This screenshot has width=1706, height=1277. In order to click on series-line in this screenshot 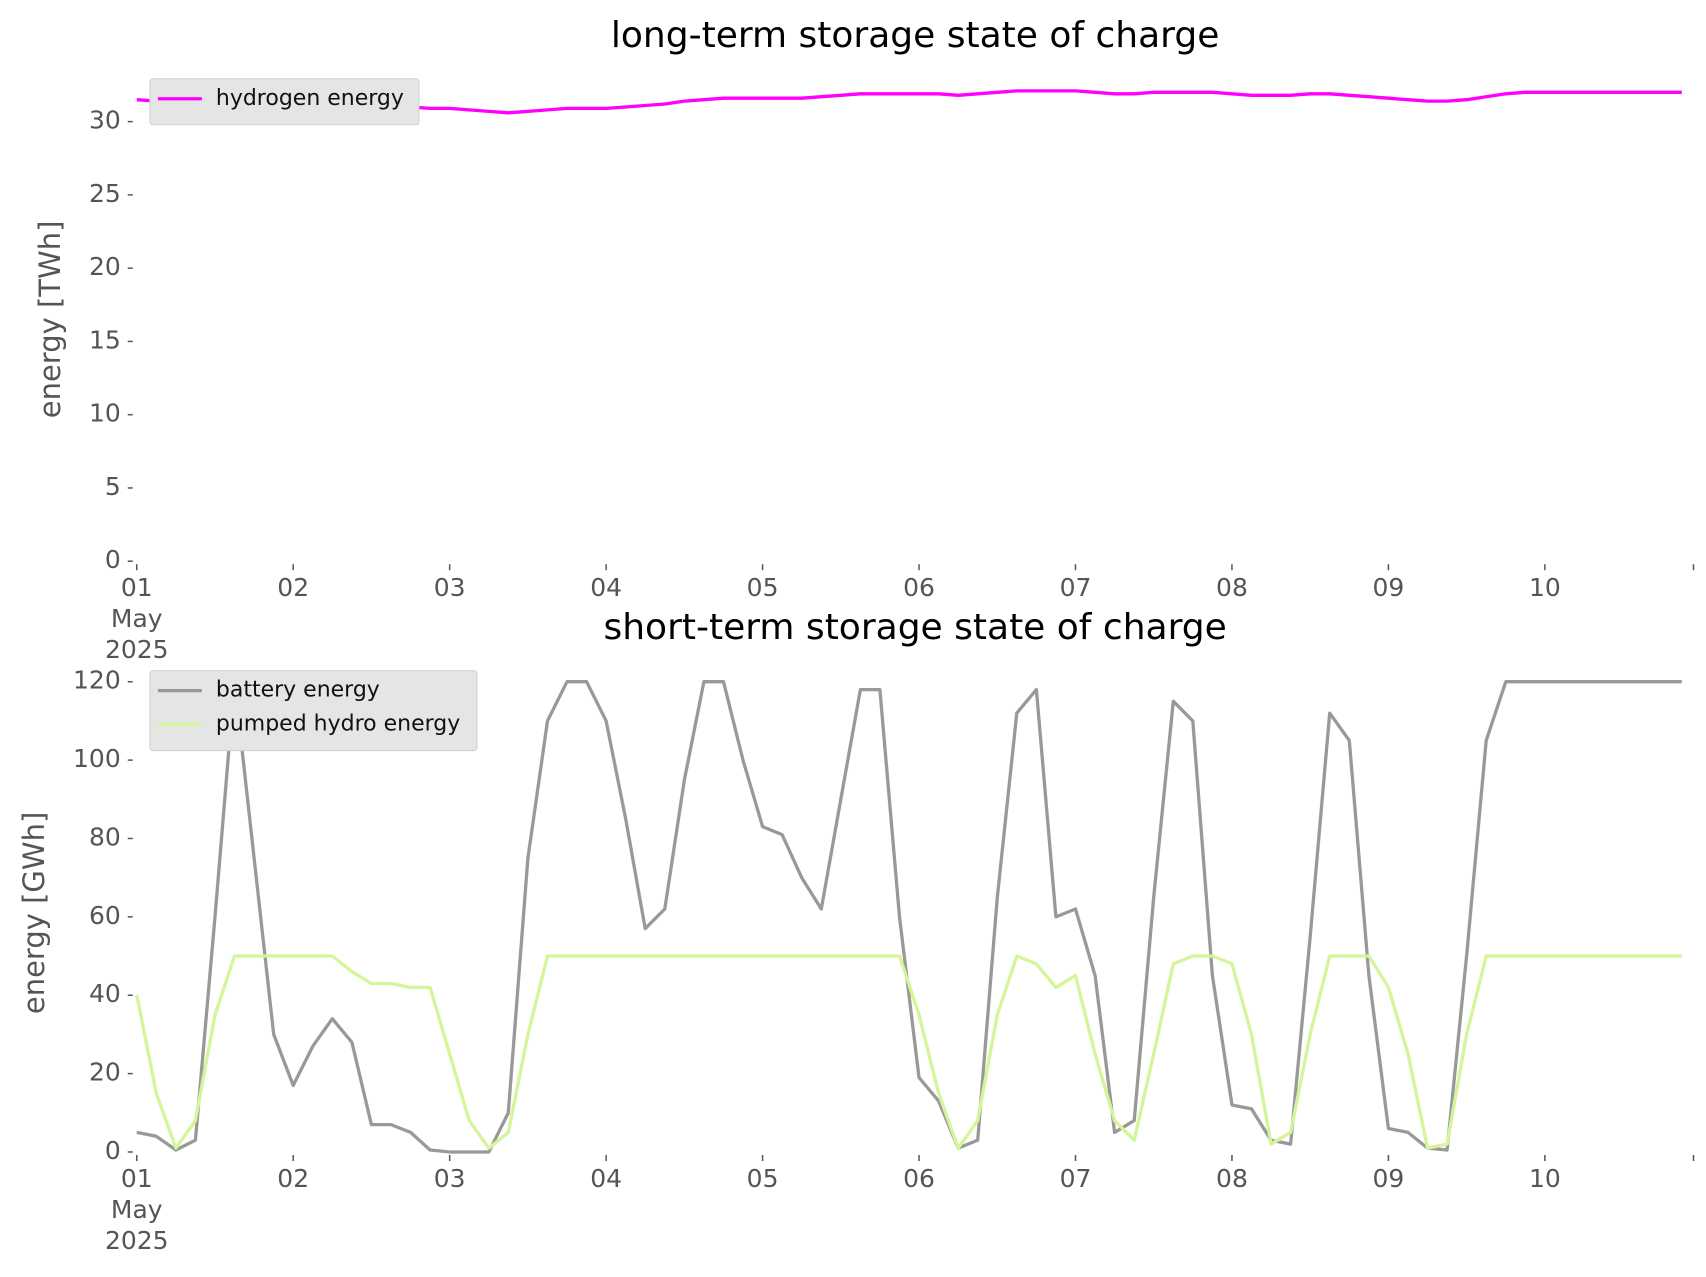, I will do `click(908, 1052)`.